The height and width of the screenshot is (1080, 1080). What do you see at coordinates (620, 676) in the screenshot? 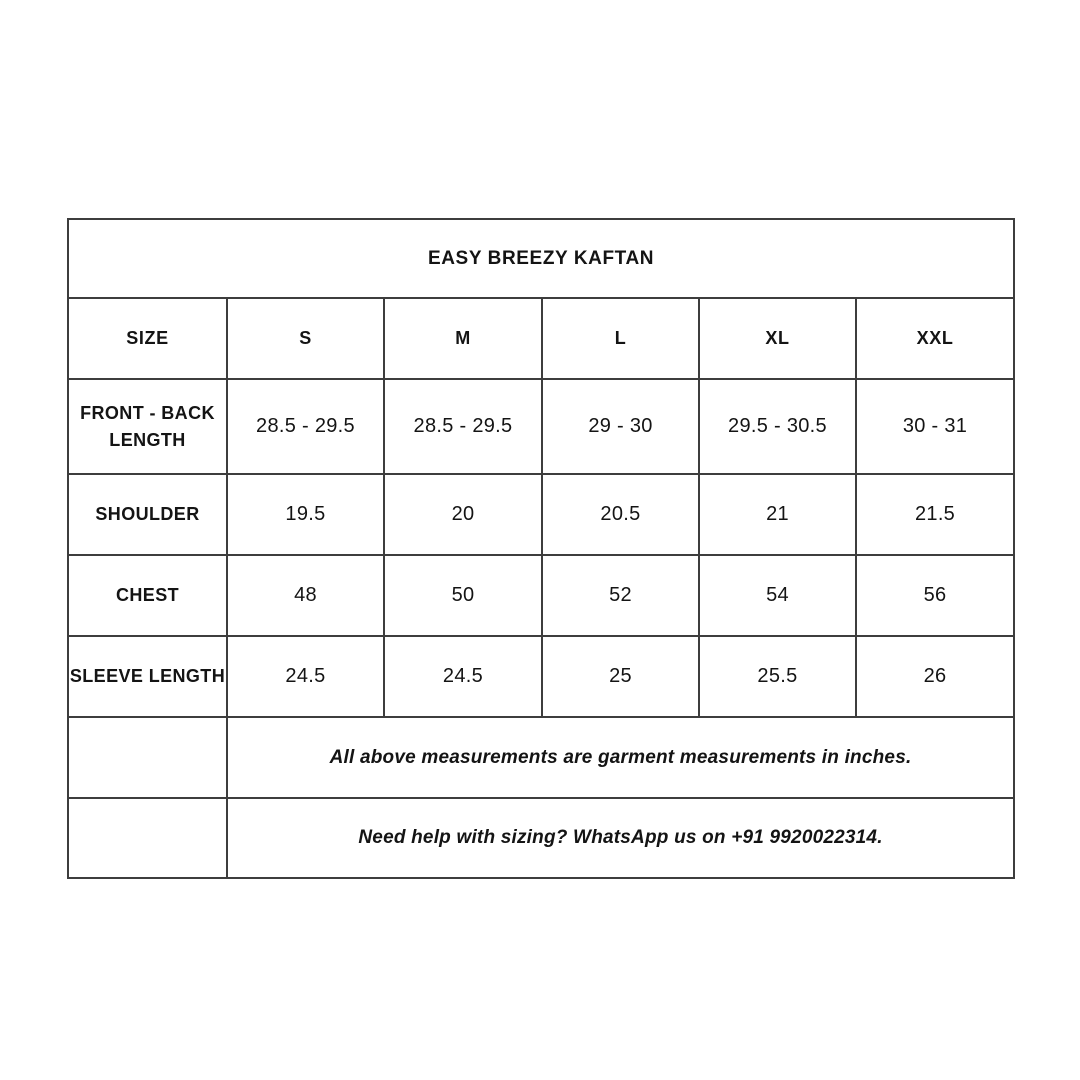
I see `measurement-cell: 25` at bounding box center [620, 676].